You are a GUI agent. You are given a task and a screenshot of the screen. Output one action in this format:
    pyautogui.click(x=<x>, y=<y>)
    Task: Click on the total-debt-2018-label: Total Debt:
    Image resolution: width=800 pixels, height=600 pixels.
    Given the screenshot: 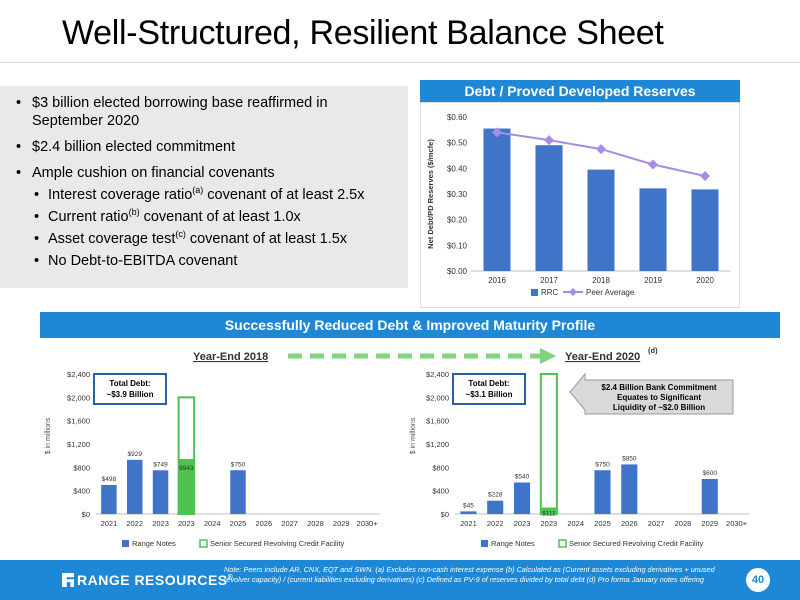 What is the action you would take?
    pyautogui.click(x=129, y=383)
    